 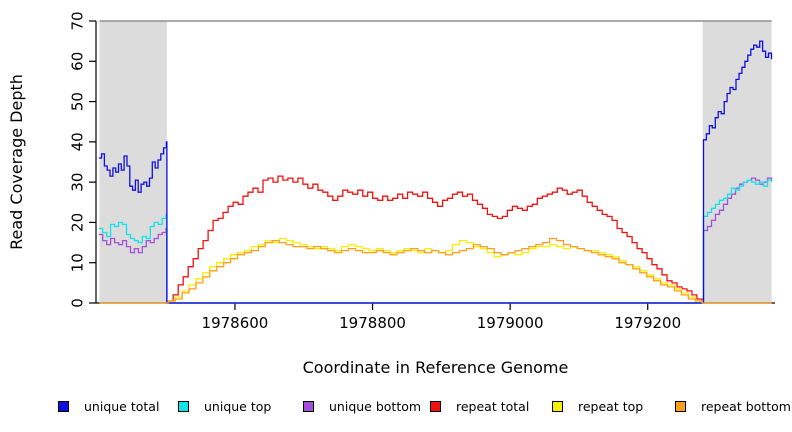 I want to click on legend-label: unique total, so click(x=122, y=406).